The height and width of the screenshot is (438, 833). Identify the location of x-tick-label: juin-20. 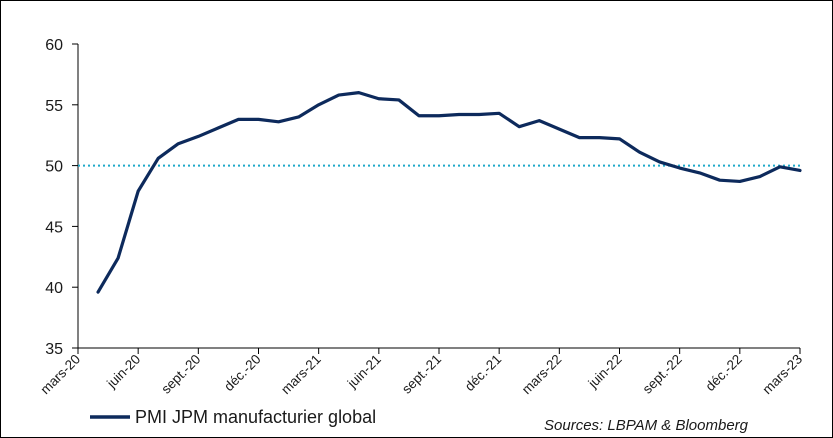
(123, 372).